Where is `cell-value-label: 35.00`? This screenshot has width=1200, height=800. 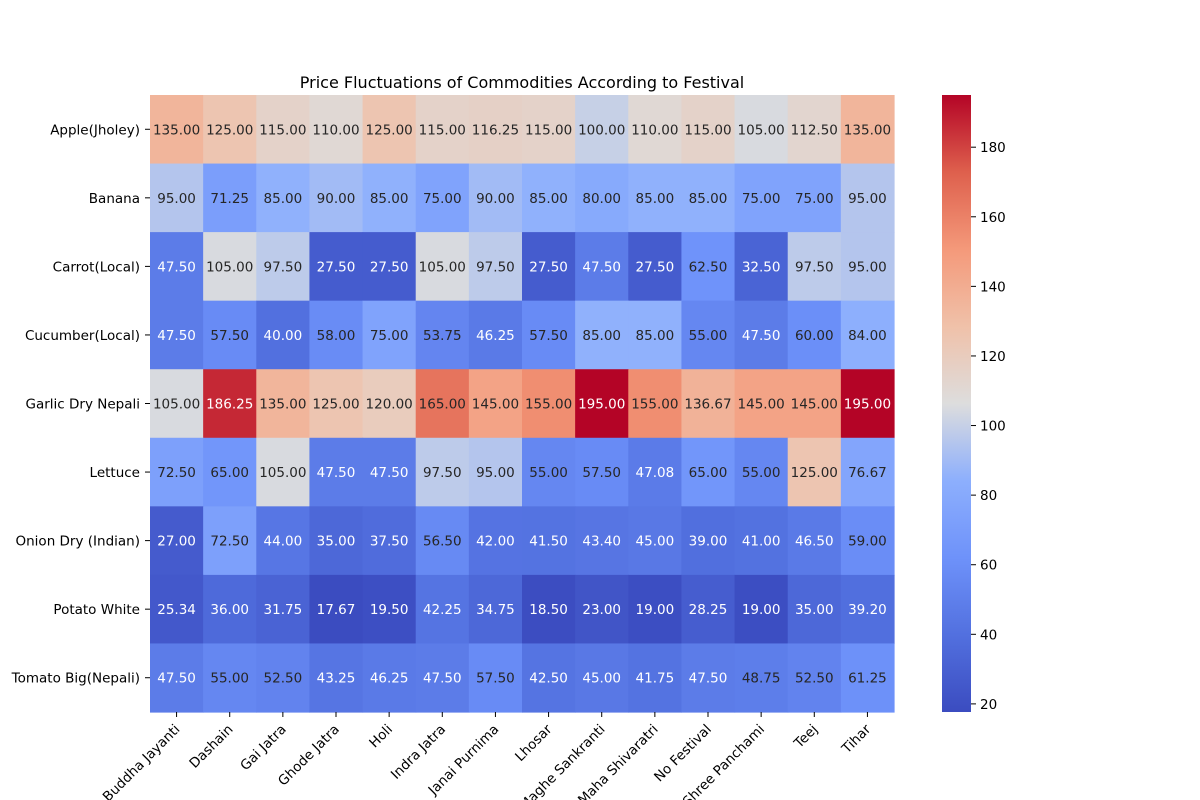
cell-value-label: 35.00 is located at coordinates (814, 610).